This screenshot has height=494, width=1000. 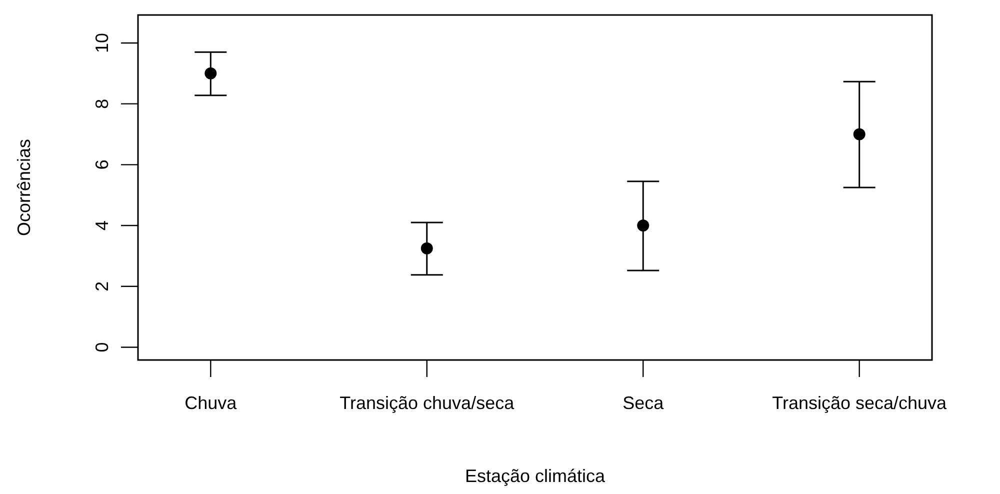 I want to click on y-tick-label: 8, so click(x=102, y=103).